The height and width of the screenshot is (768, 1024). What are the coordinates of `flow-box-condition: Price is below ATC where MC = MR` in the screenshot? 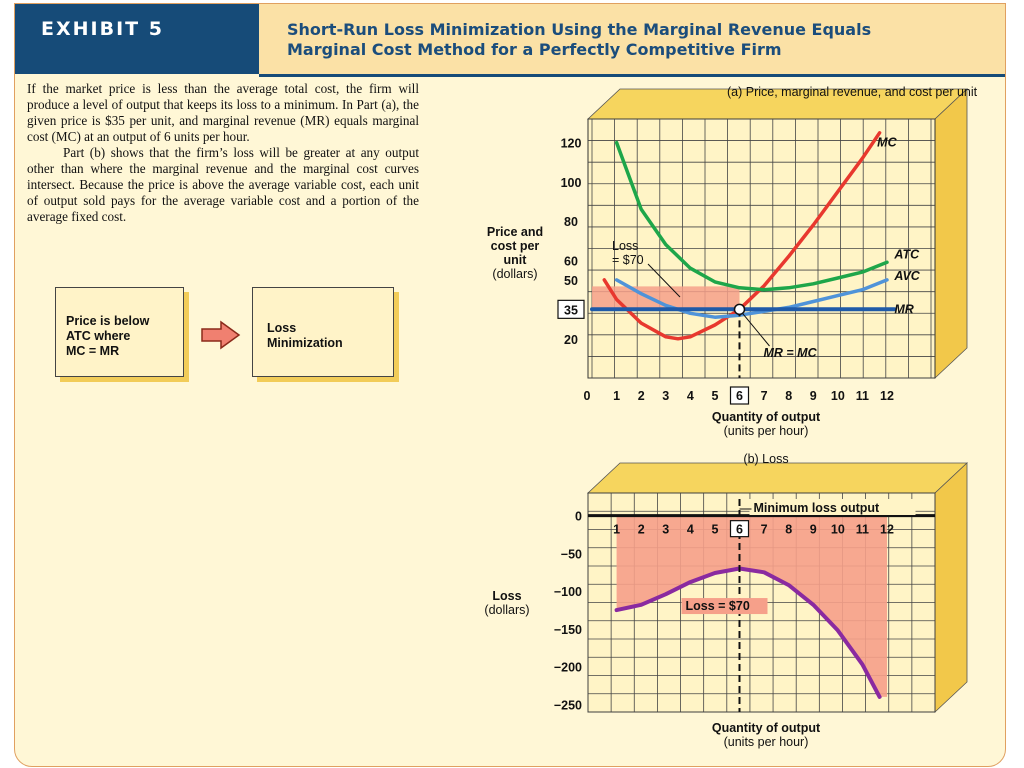 It's located at (119, 332).